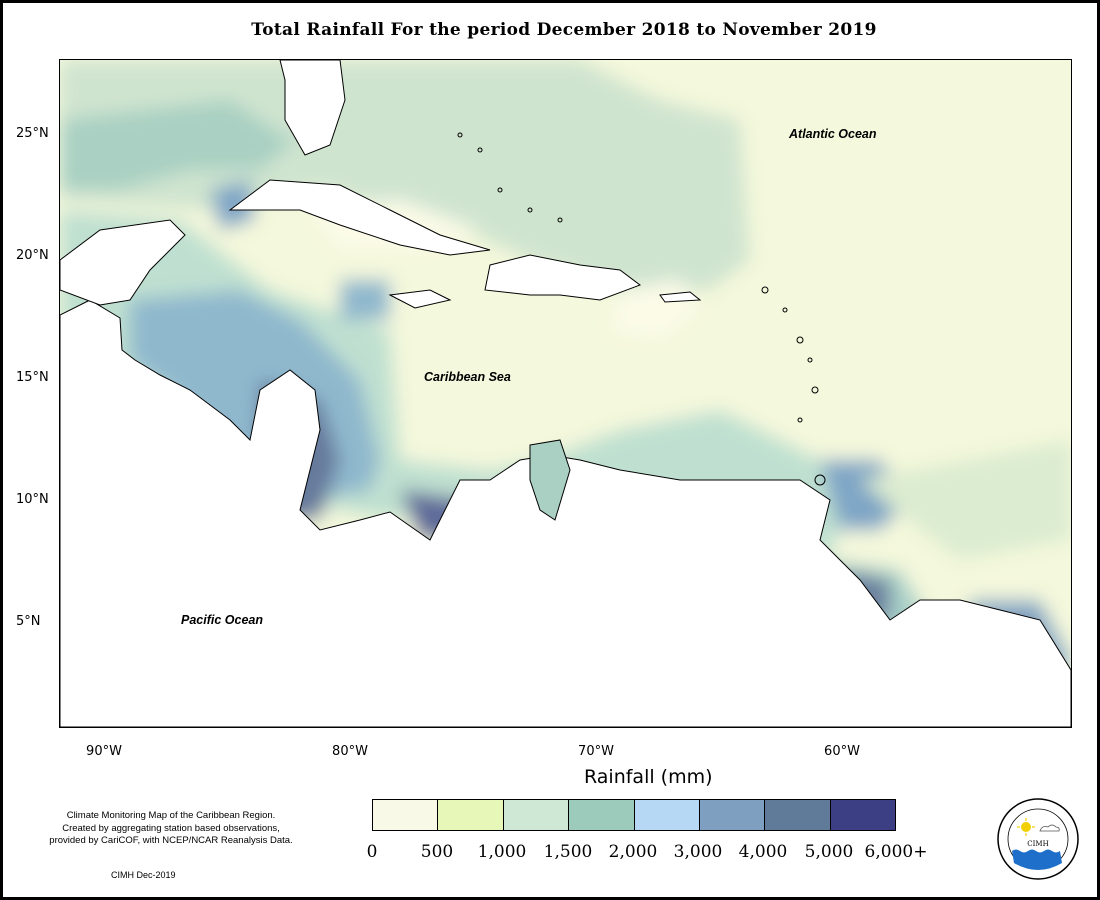  Describe the element at coordinates (1026, 827) in the screenshot. I see `sun-icon` at that location.